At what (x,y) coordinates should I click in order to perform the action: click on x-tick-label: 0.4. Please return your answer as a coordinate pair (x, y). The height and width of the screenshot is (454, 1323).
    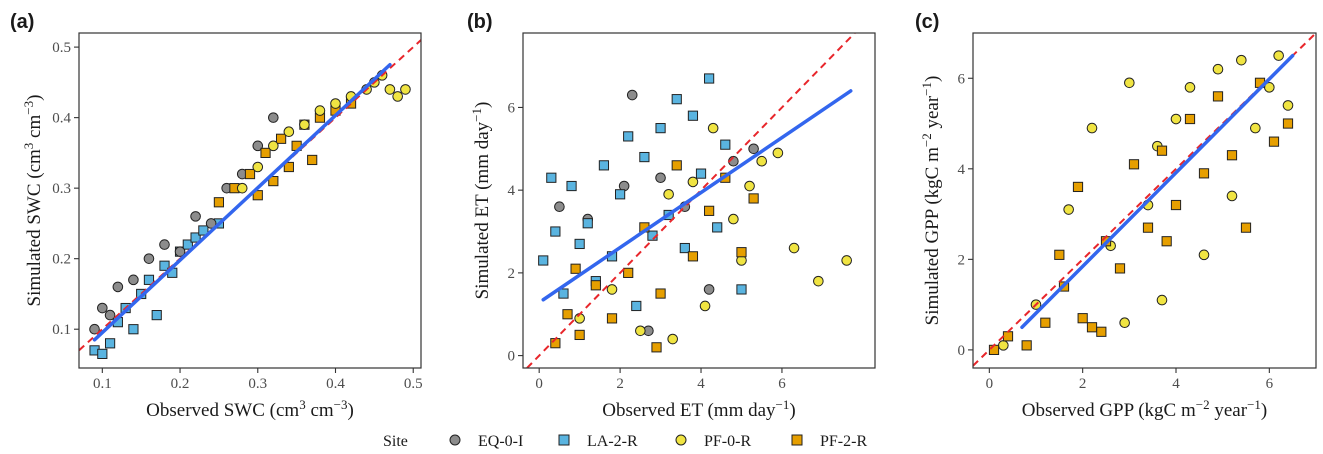
    Looking at the image, I should click on (335, 384).